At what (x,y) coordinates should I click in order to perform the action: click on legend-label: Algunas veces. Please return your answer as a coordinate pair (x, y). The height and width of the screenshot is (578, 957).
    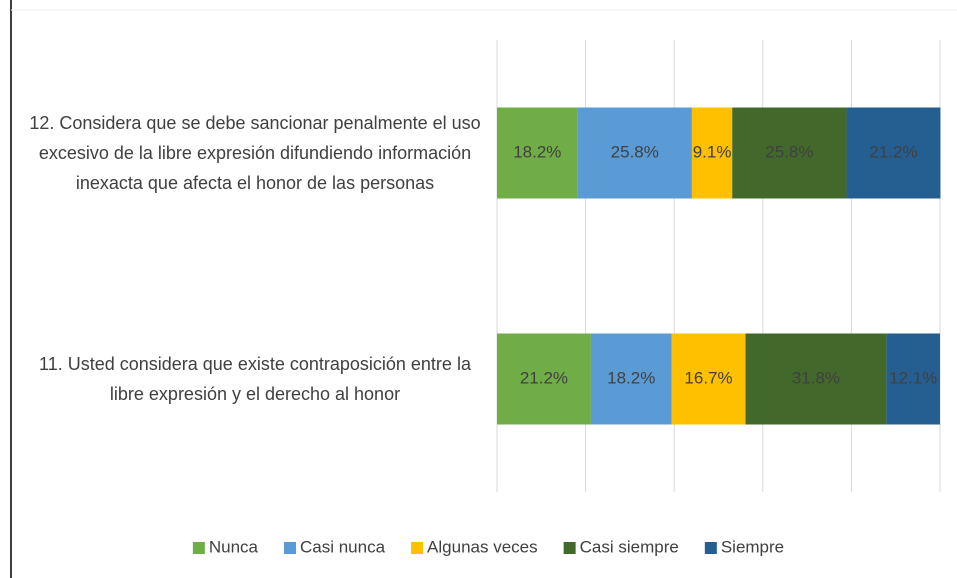
    Looking at the image, I should click on (482, 546).